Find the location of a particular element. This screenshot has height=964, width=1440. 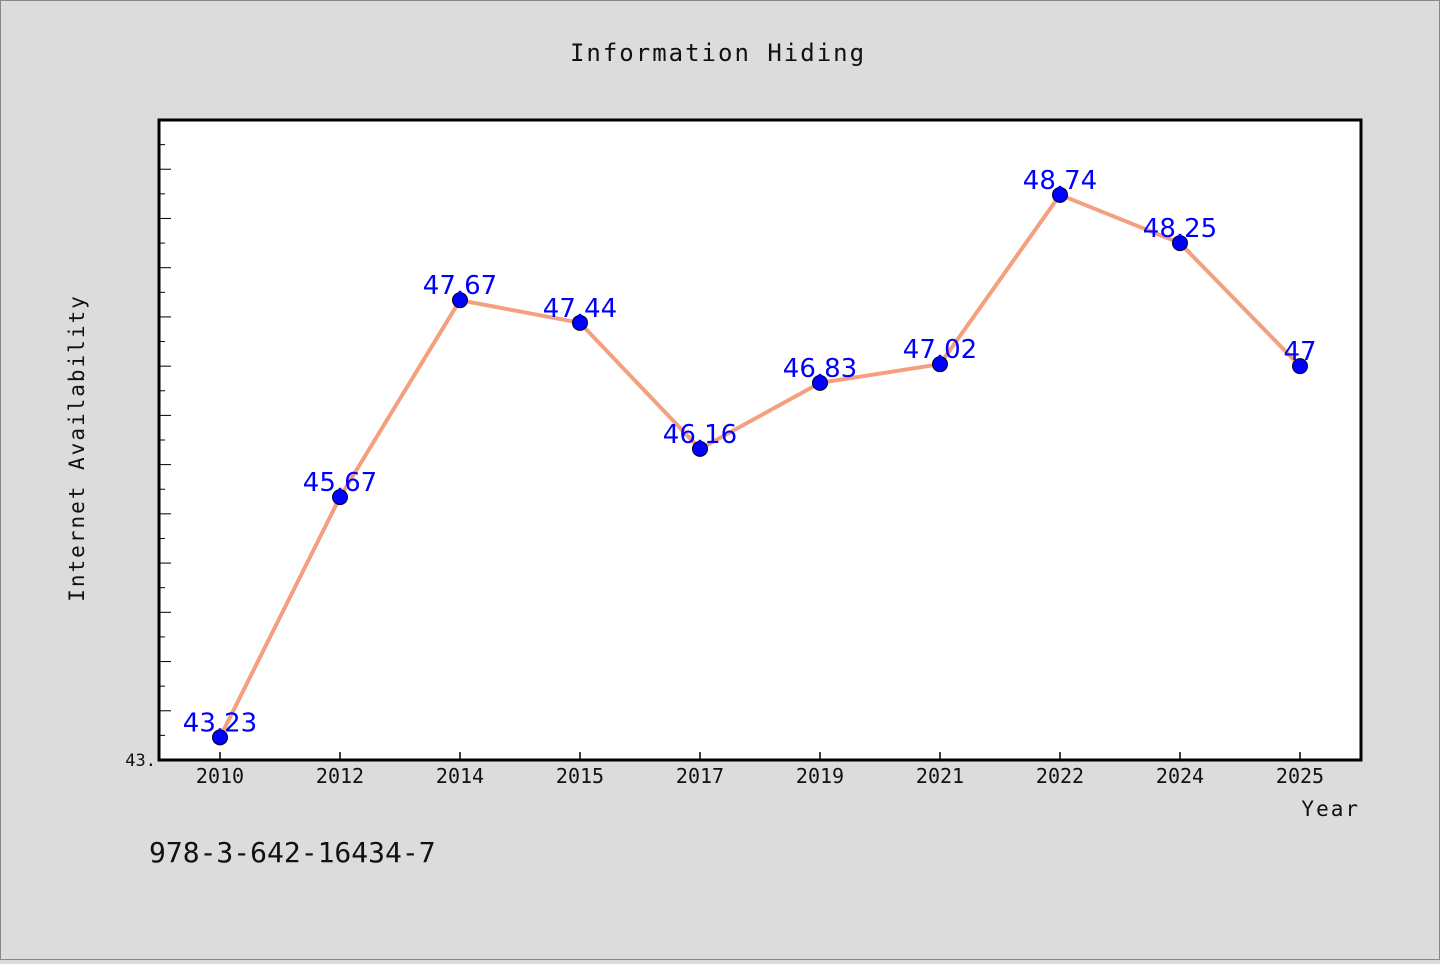

y-tick-label: 43. is located at coordinates (140, 761).